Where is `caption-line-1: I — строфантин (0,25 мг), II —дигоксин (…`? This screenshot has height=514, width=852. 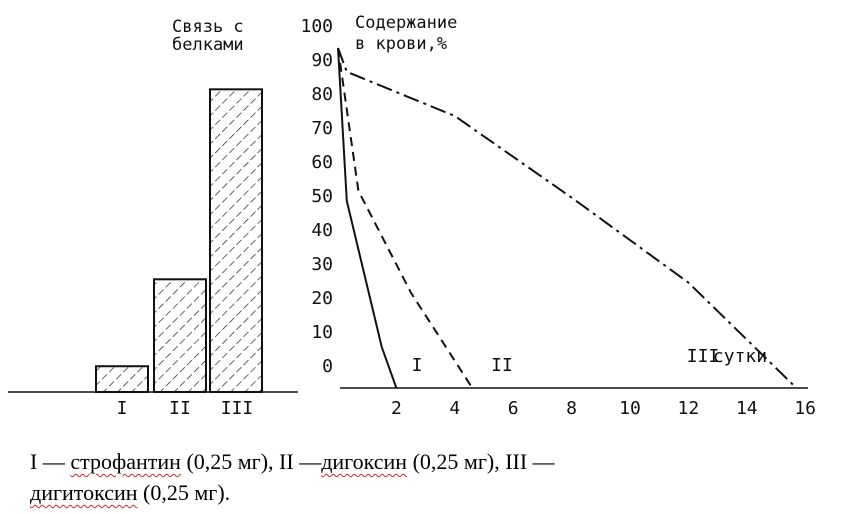
caption-line-1: I — строфантин (0,25 мг), II —дигоксин (… is located at coordinates (430, 461).